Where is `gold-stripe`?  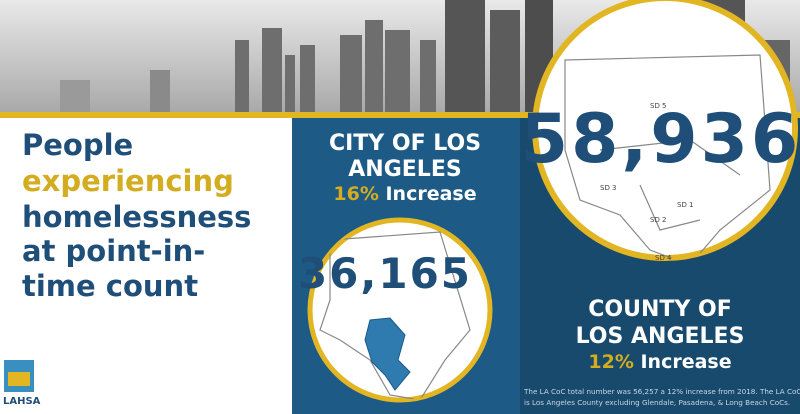
gold-stripe is located at coordinates (400, 115).